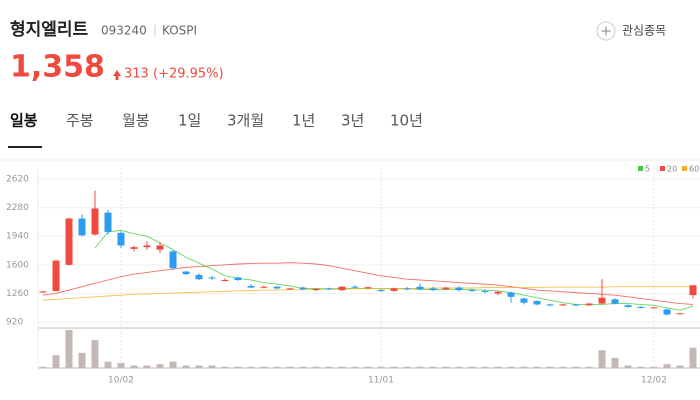  What do you see at coordinates (24, 121) in the screenshot?
I see `tab: 일봉` at bounding box center [24, 121].